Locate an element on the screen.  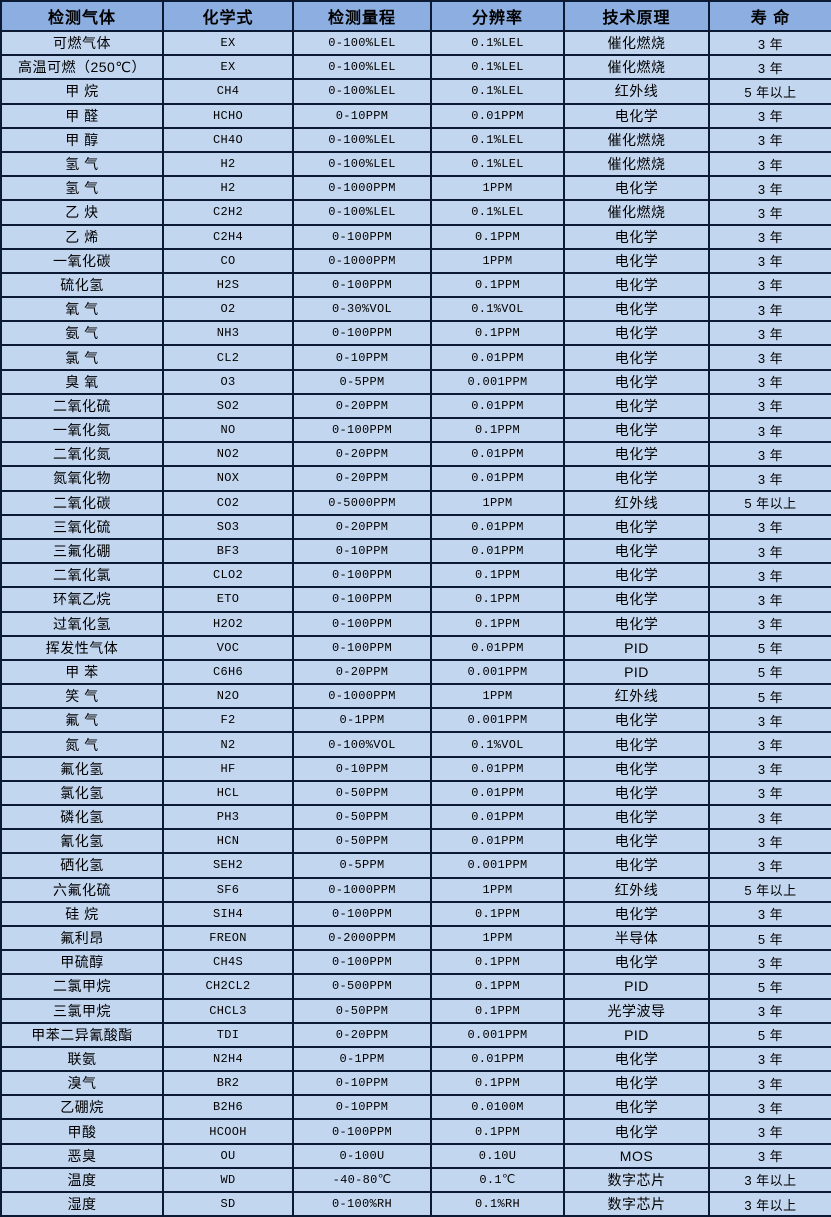
cell-formula: TDI is located at coordinates (228, 1034).